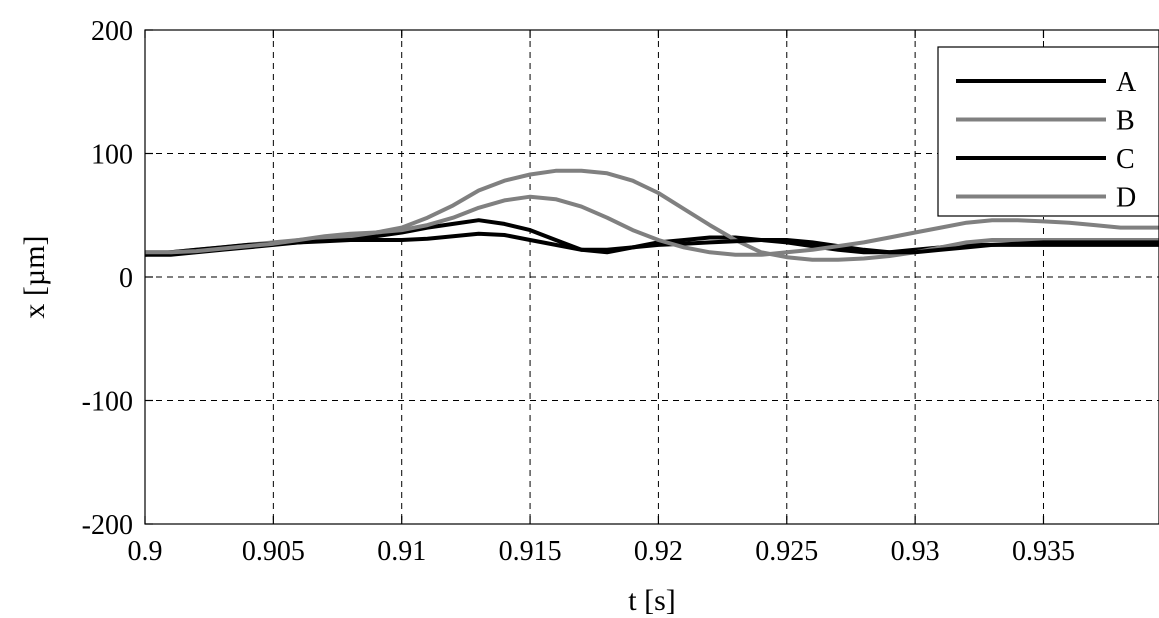  Describe the element at coordinates (107, 525) in the screenshot. I see `y-tick-label: -200` at that location.